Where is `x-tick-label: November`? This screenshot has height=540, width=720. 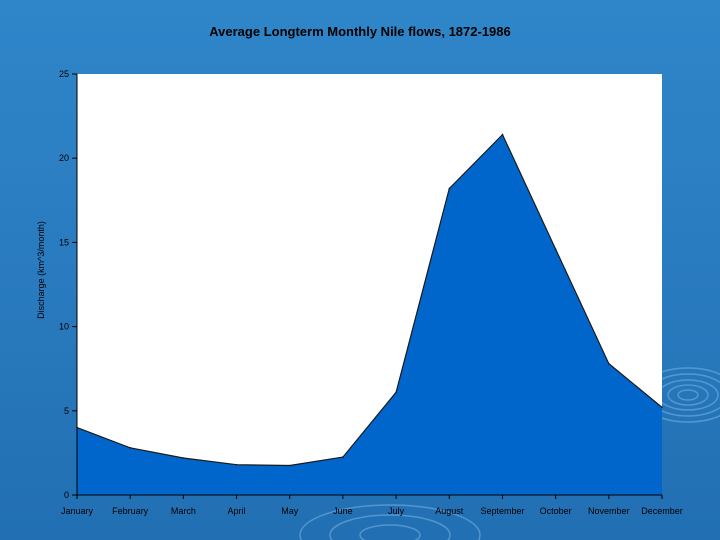
x-tick-label: November is located at coordinates (609, 511).